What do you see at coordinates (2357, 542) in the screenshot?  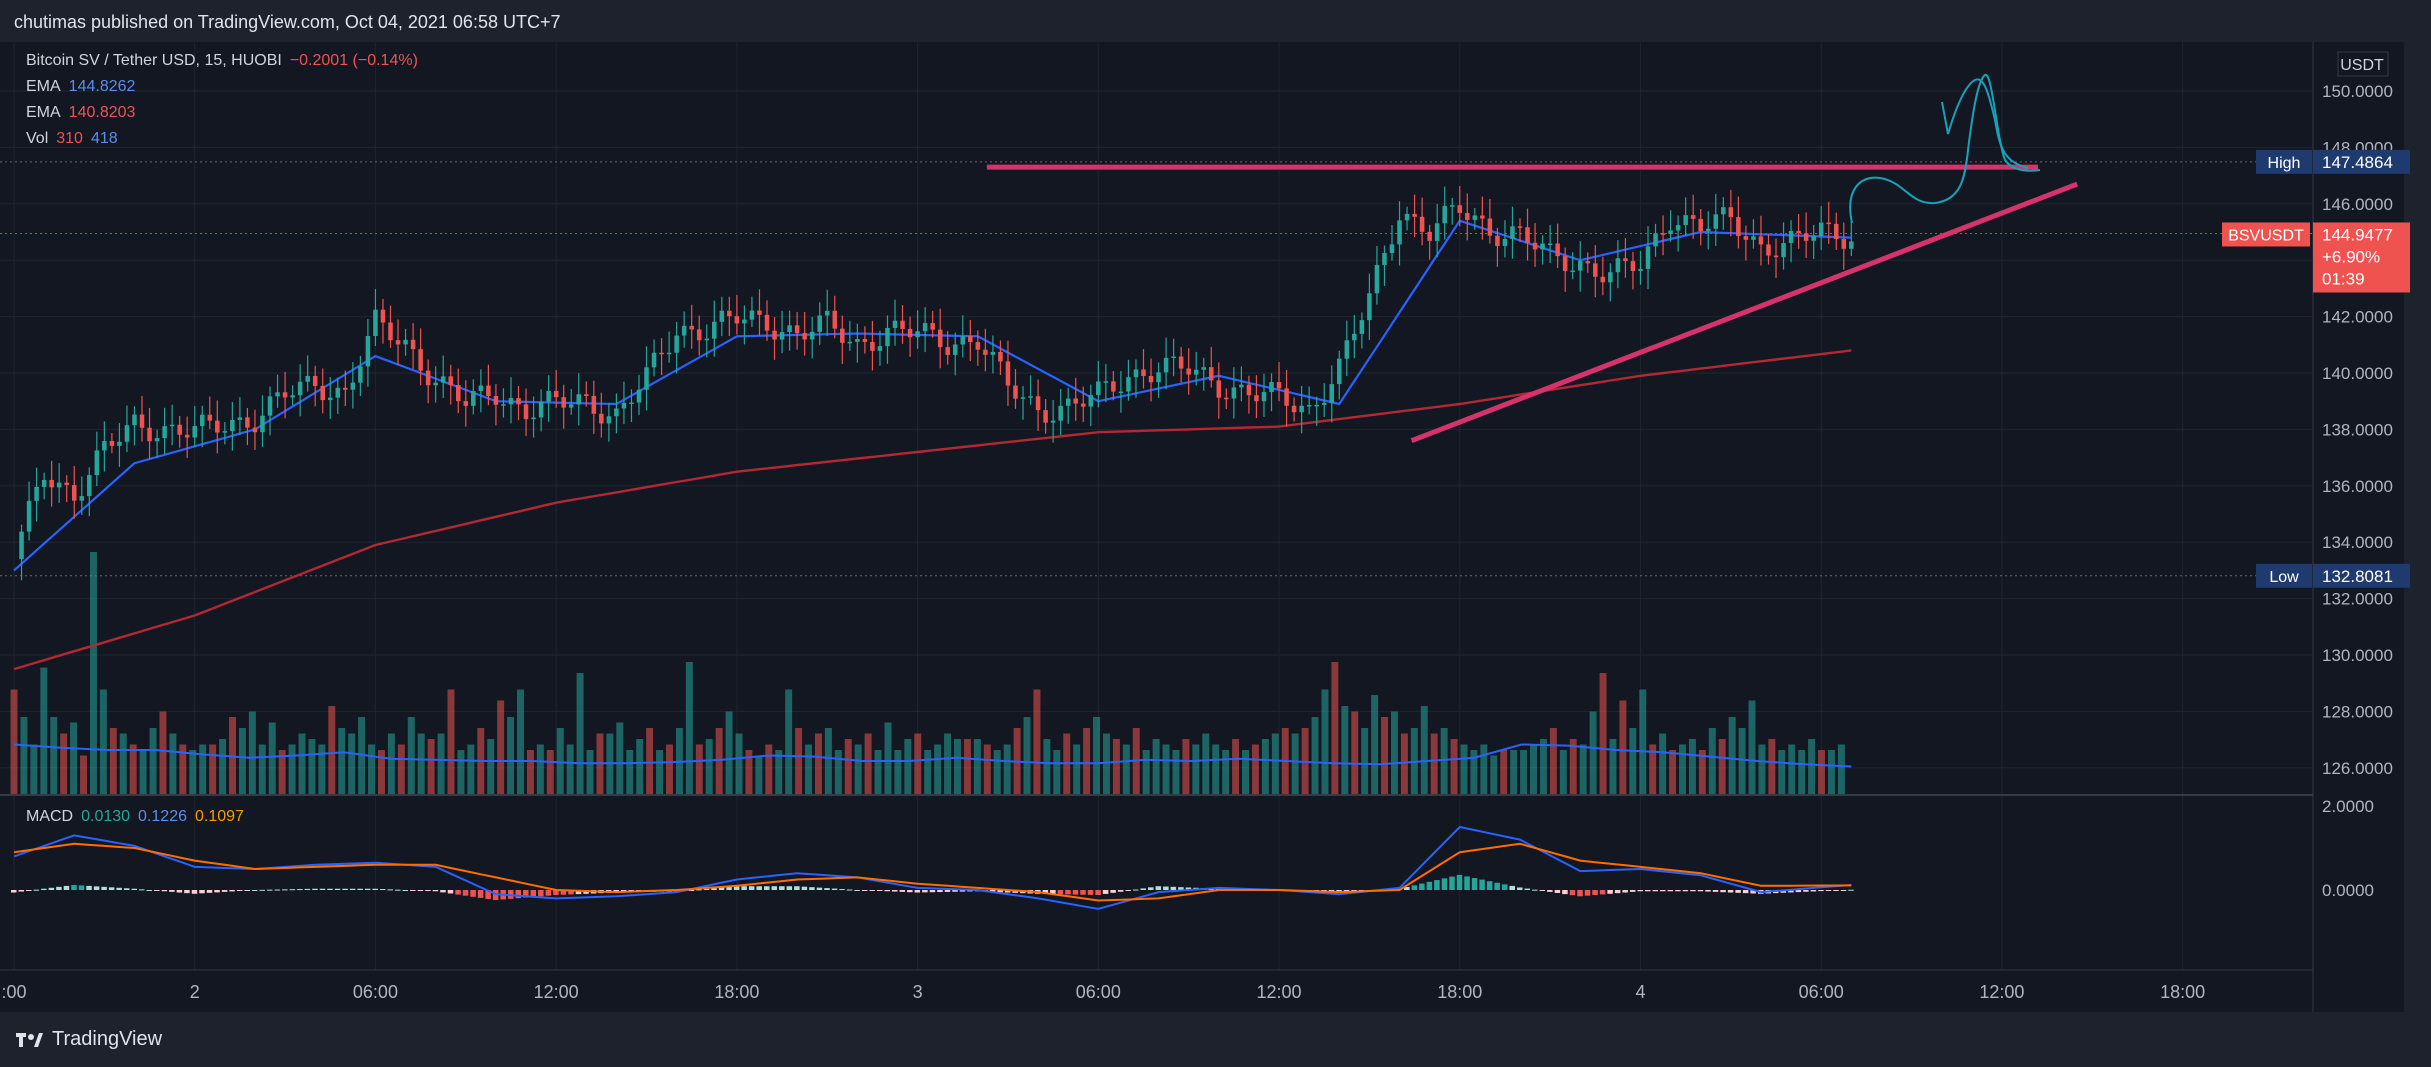 I see `price-tick-label: 134.0000` at bounding box center [2357, 542].